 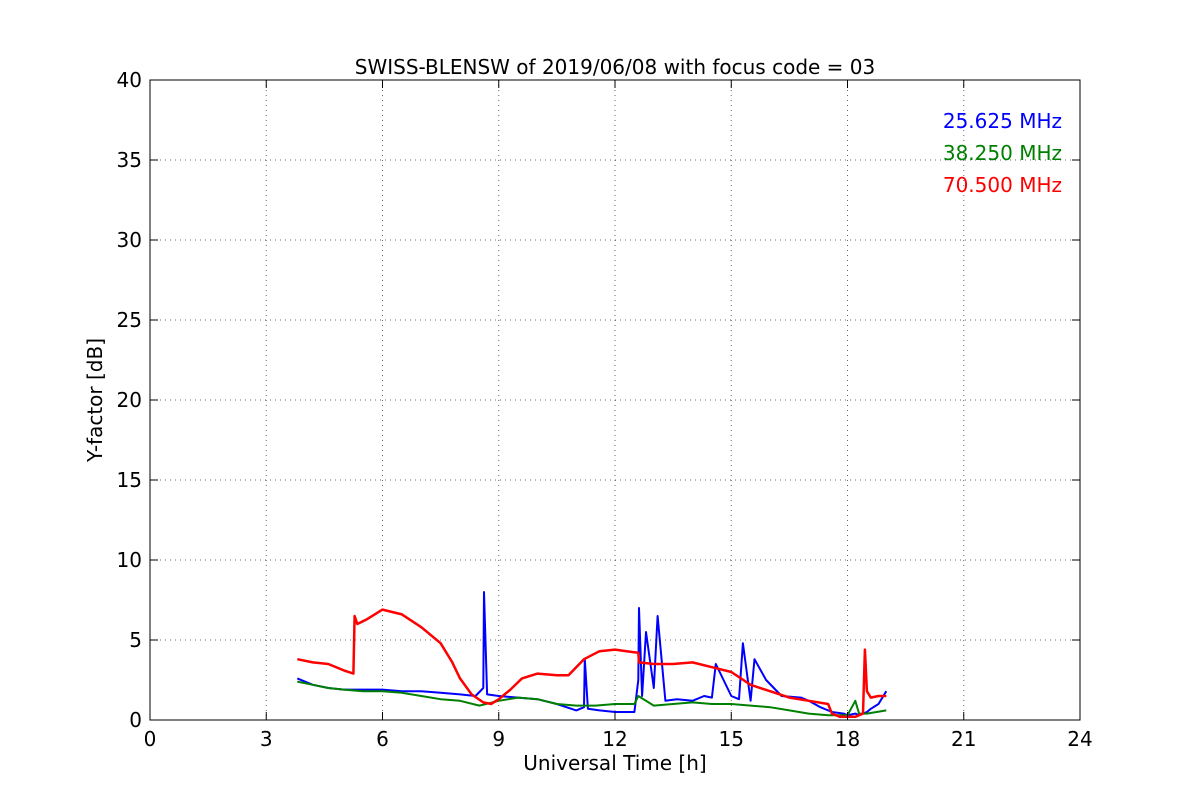 I want to click on series-layer, so click(x=592, y=655).